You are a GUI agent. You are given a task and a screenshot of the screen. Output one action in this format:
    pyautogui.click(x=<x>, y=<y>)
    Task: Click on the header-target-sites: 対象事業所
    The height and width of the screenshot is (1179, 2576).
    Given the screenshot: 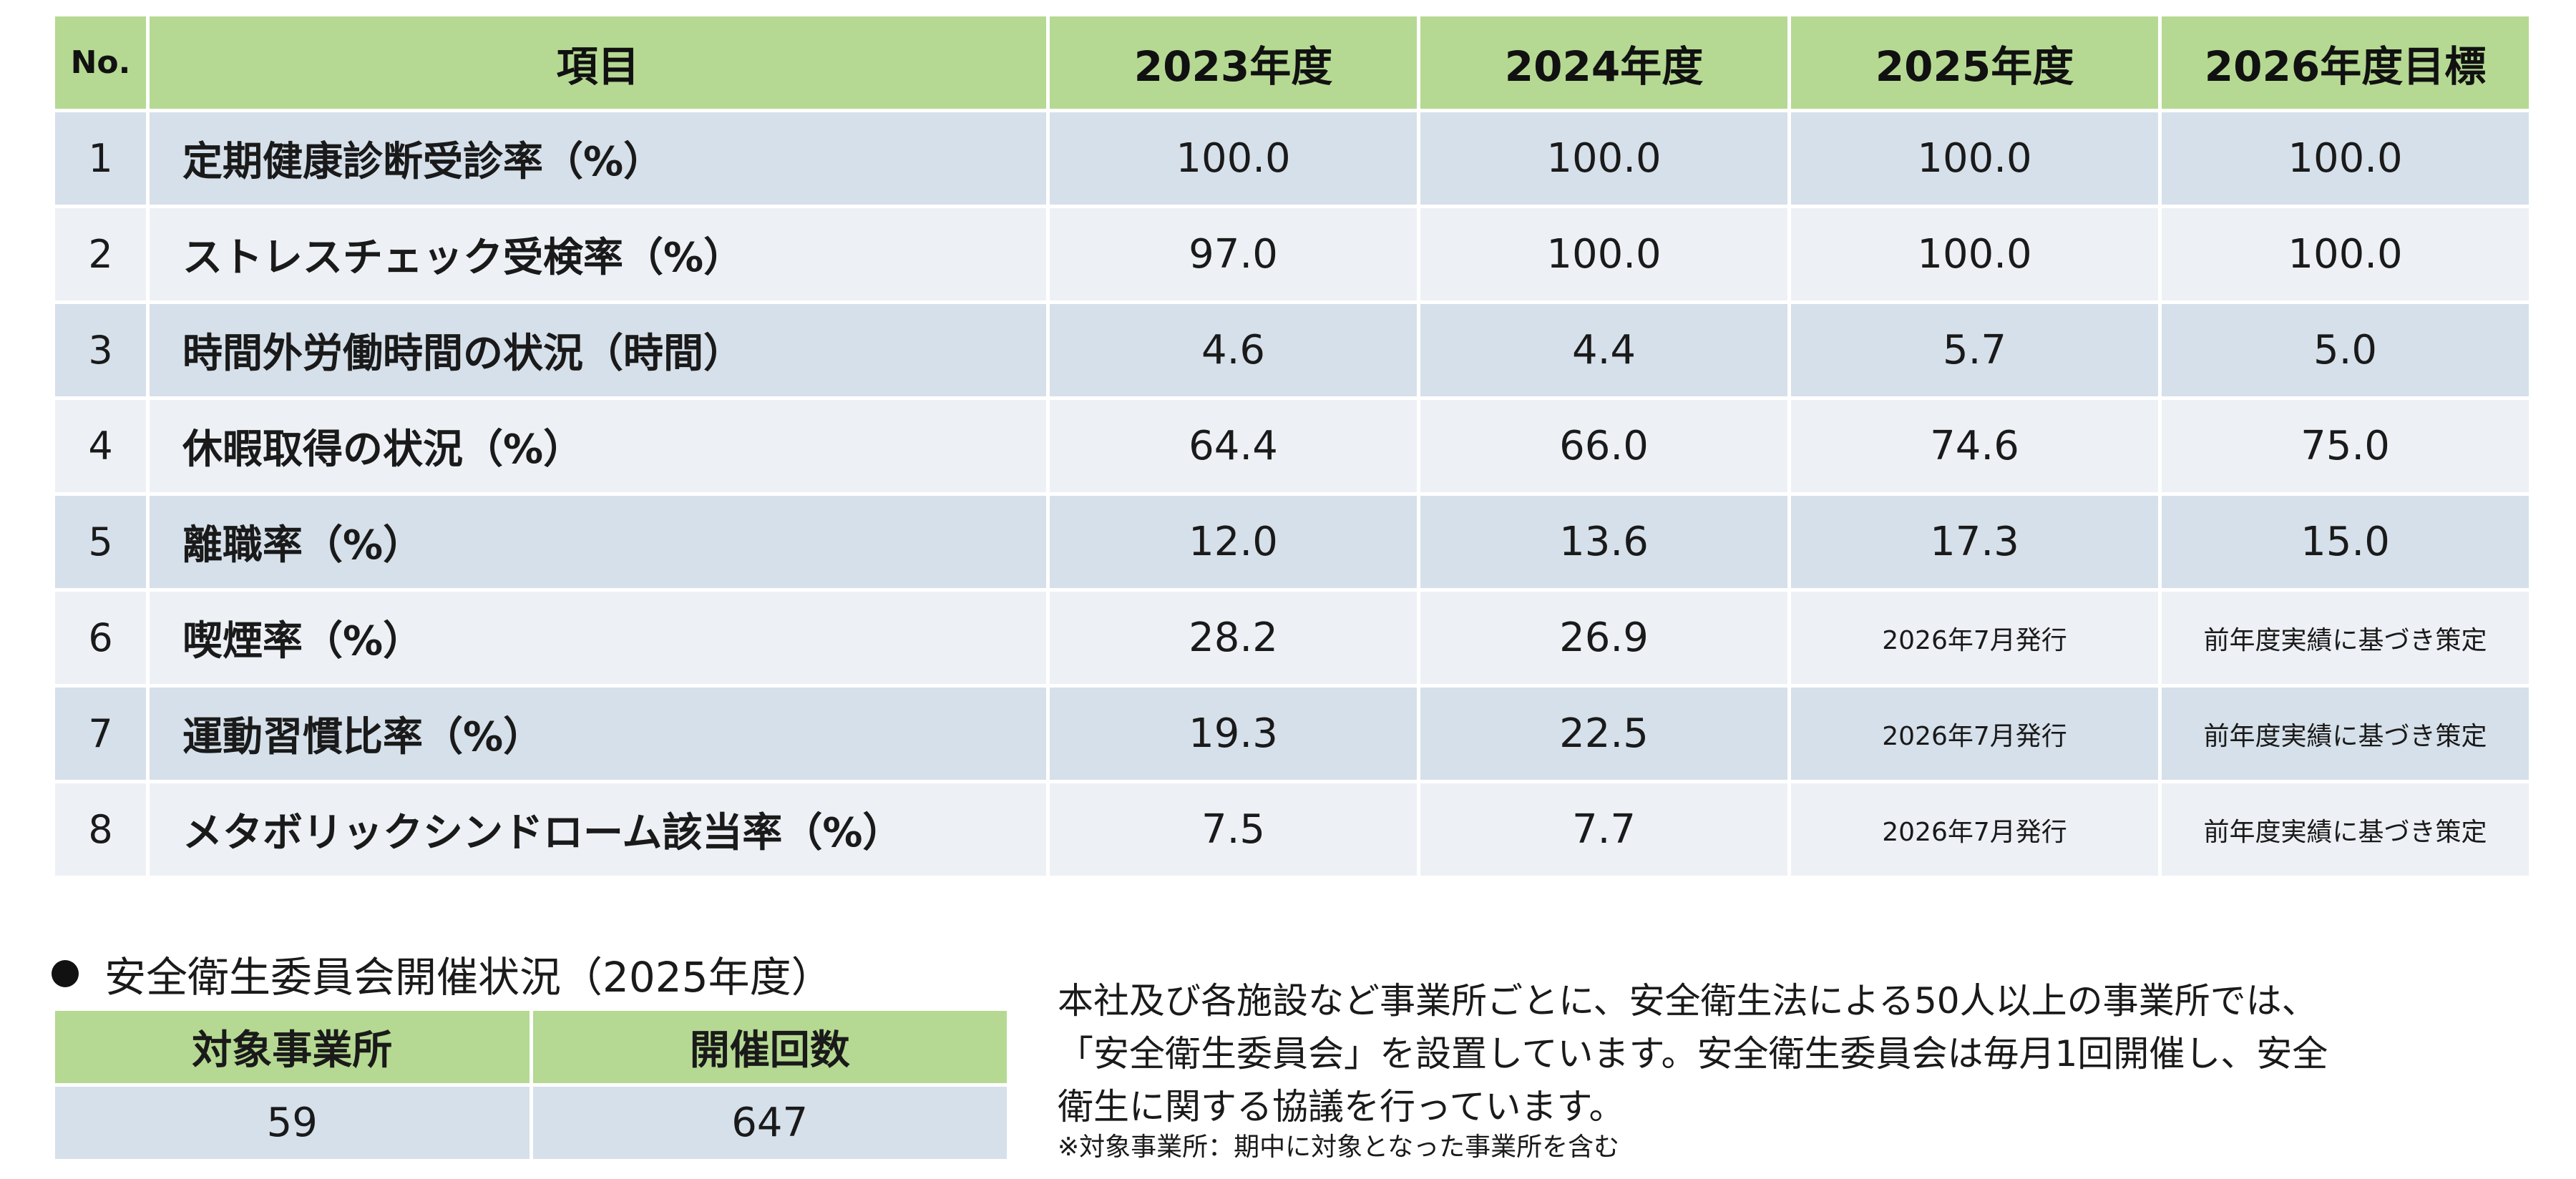 What is the action you would take?
    pyautogui.click(x=292, y=1047)
    